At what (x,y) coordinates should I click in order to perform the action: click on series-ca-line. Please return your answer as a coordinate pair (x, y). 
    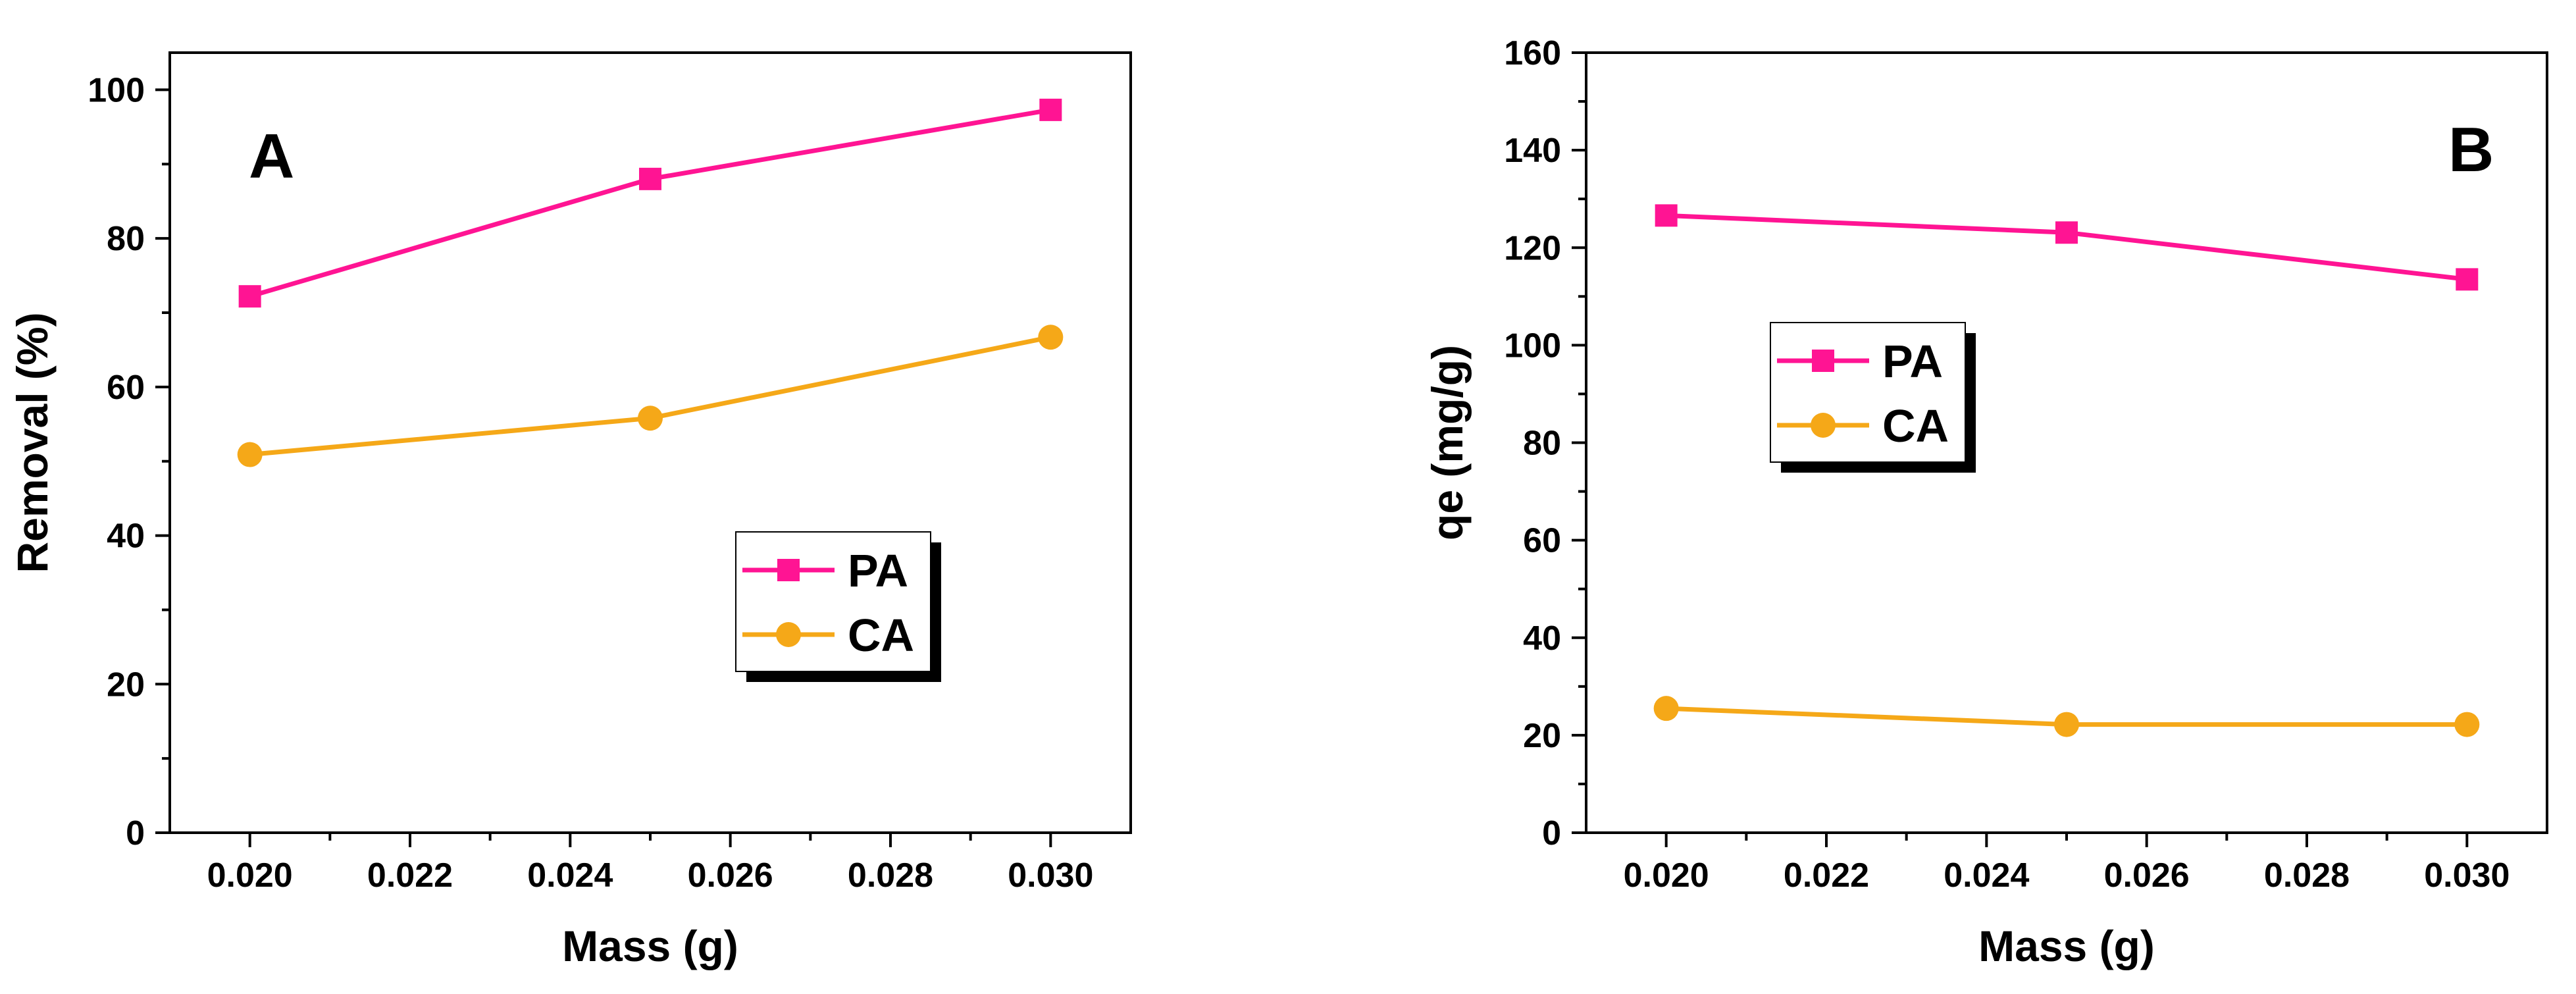
    Looking at the image, I should click on (650, 396).